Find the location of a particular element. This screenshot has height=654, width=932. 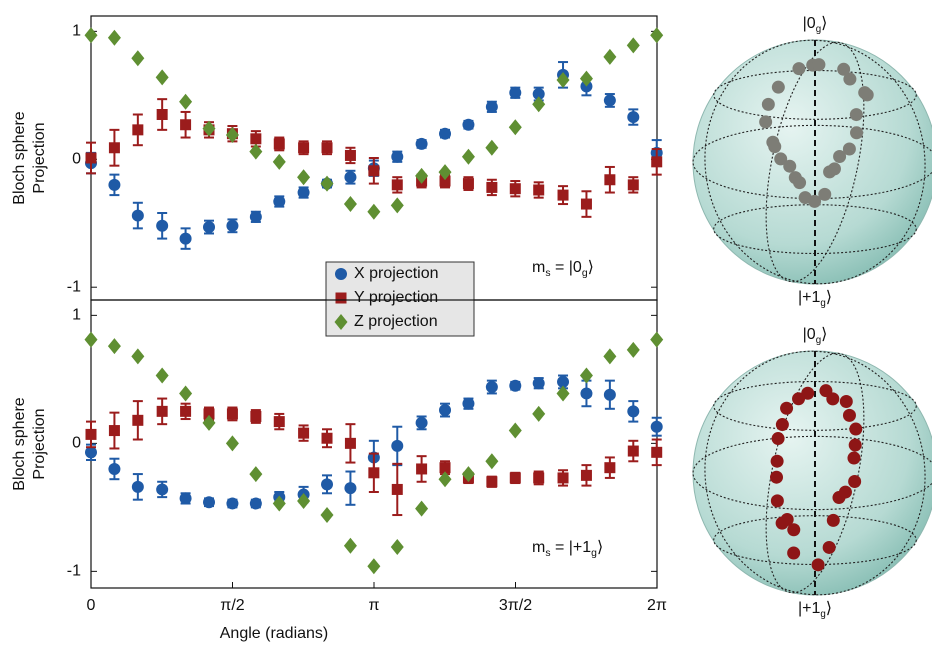

legend-box is located at coordinates (400, 299).